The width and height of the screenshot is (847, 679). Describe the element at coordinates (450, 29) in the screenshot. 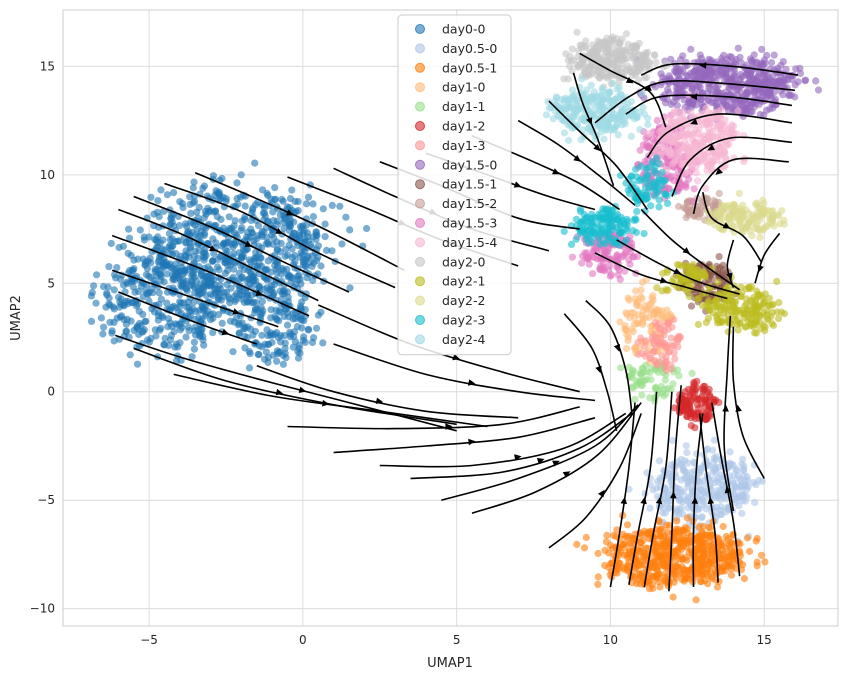

I see `legend-entry: day0-0` at that location.